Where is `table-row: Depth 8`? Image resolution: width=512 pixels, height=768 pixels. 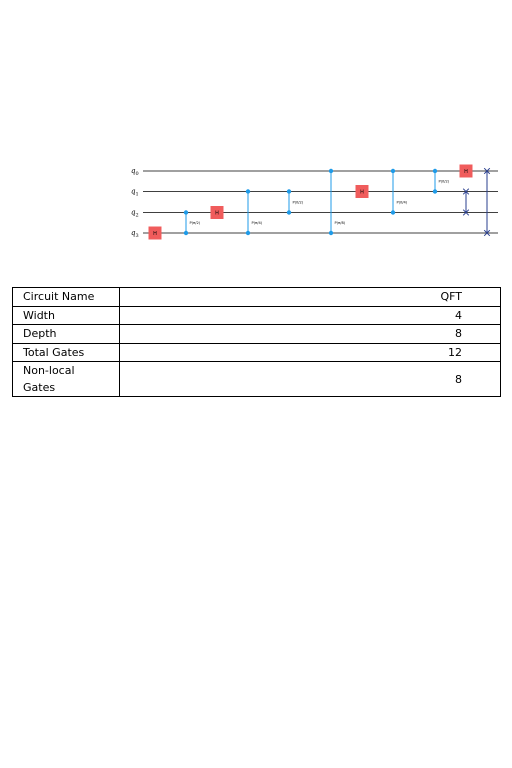 table-row: Depth 8 is located at coordinates (256, 334).